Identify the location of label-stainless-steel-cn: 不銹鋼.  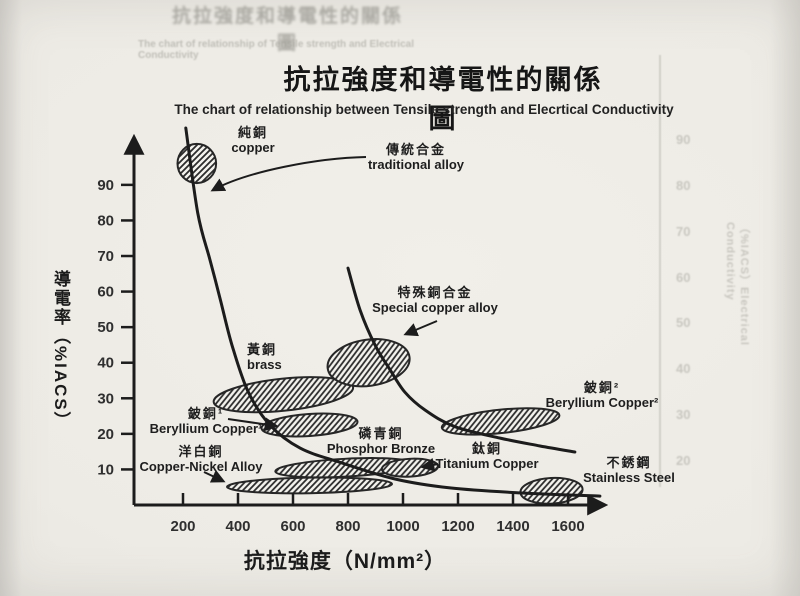
(629, 462).